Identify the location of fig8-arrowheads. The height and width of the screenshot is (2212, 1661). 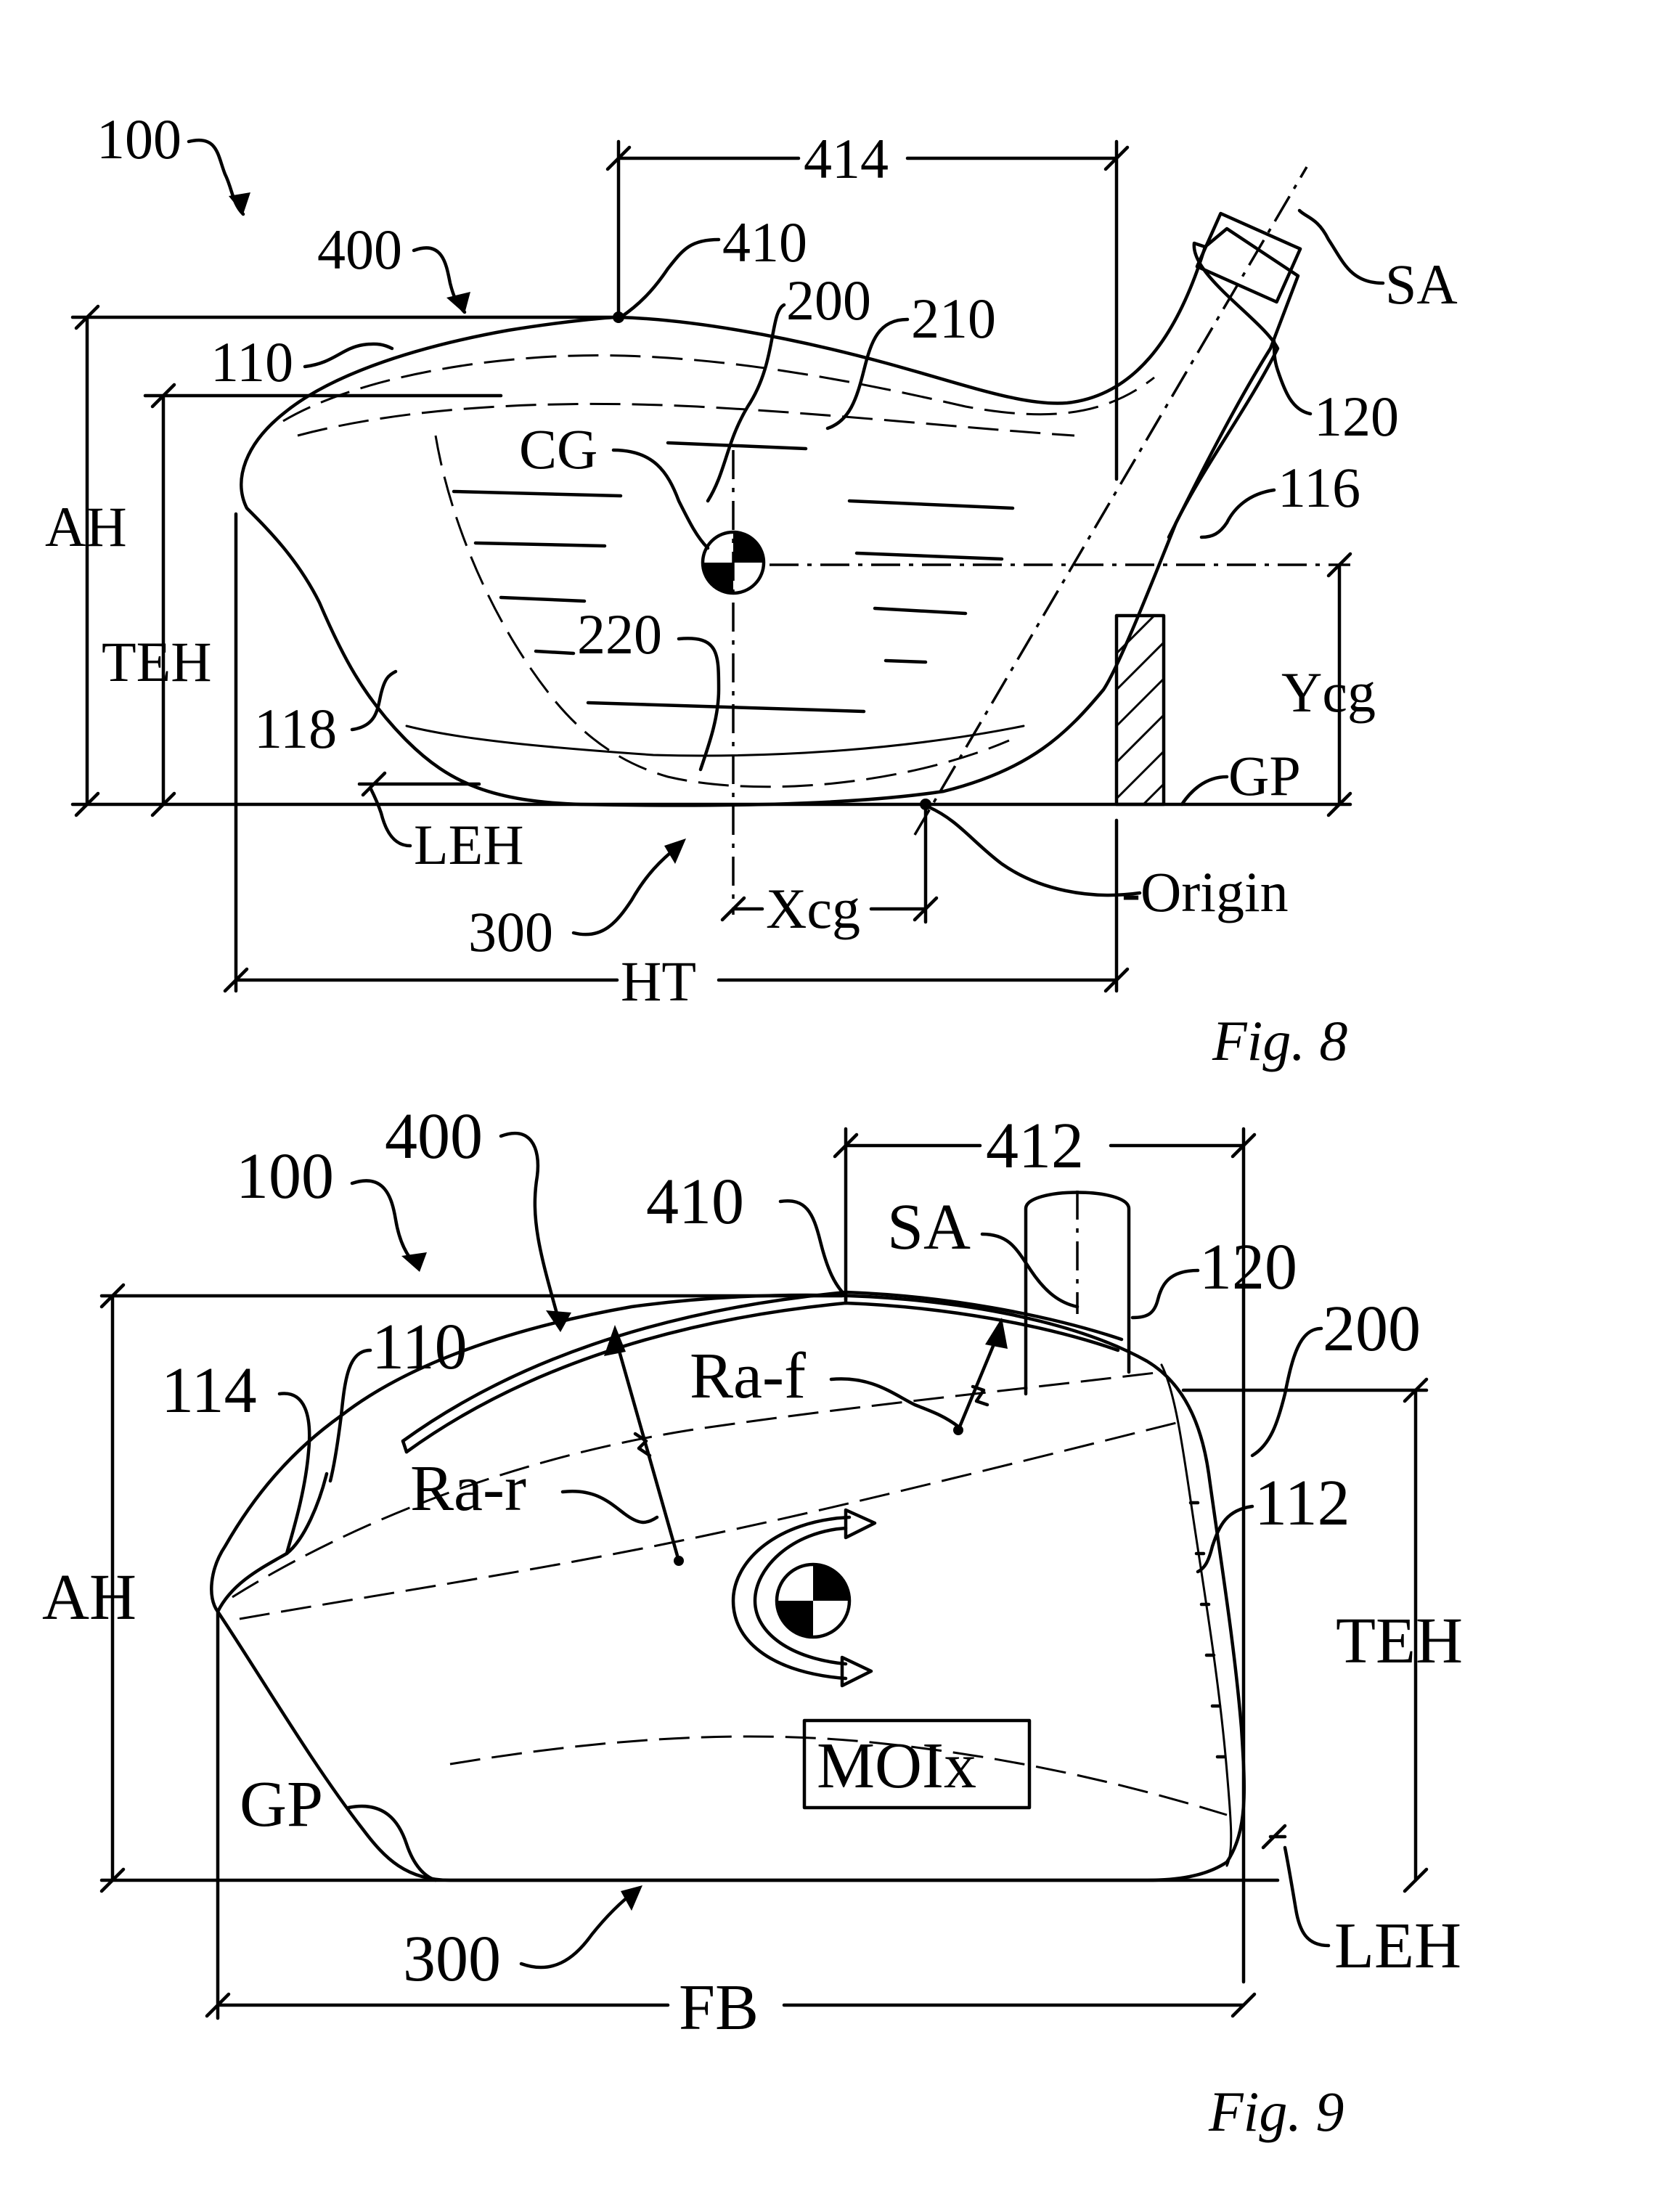
(457, 528).